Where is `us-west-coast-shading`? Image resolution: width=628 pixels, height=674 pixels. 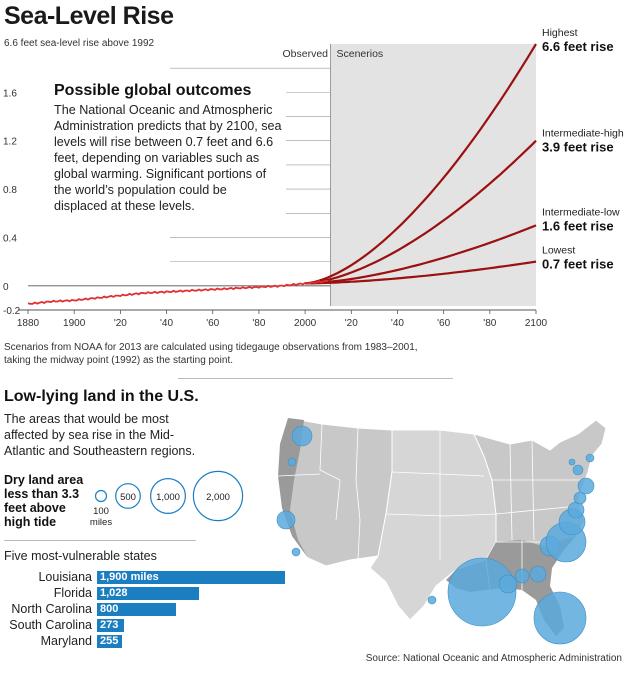 us-west-coast-shading is located at coordinates (293, 488).